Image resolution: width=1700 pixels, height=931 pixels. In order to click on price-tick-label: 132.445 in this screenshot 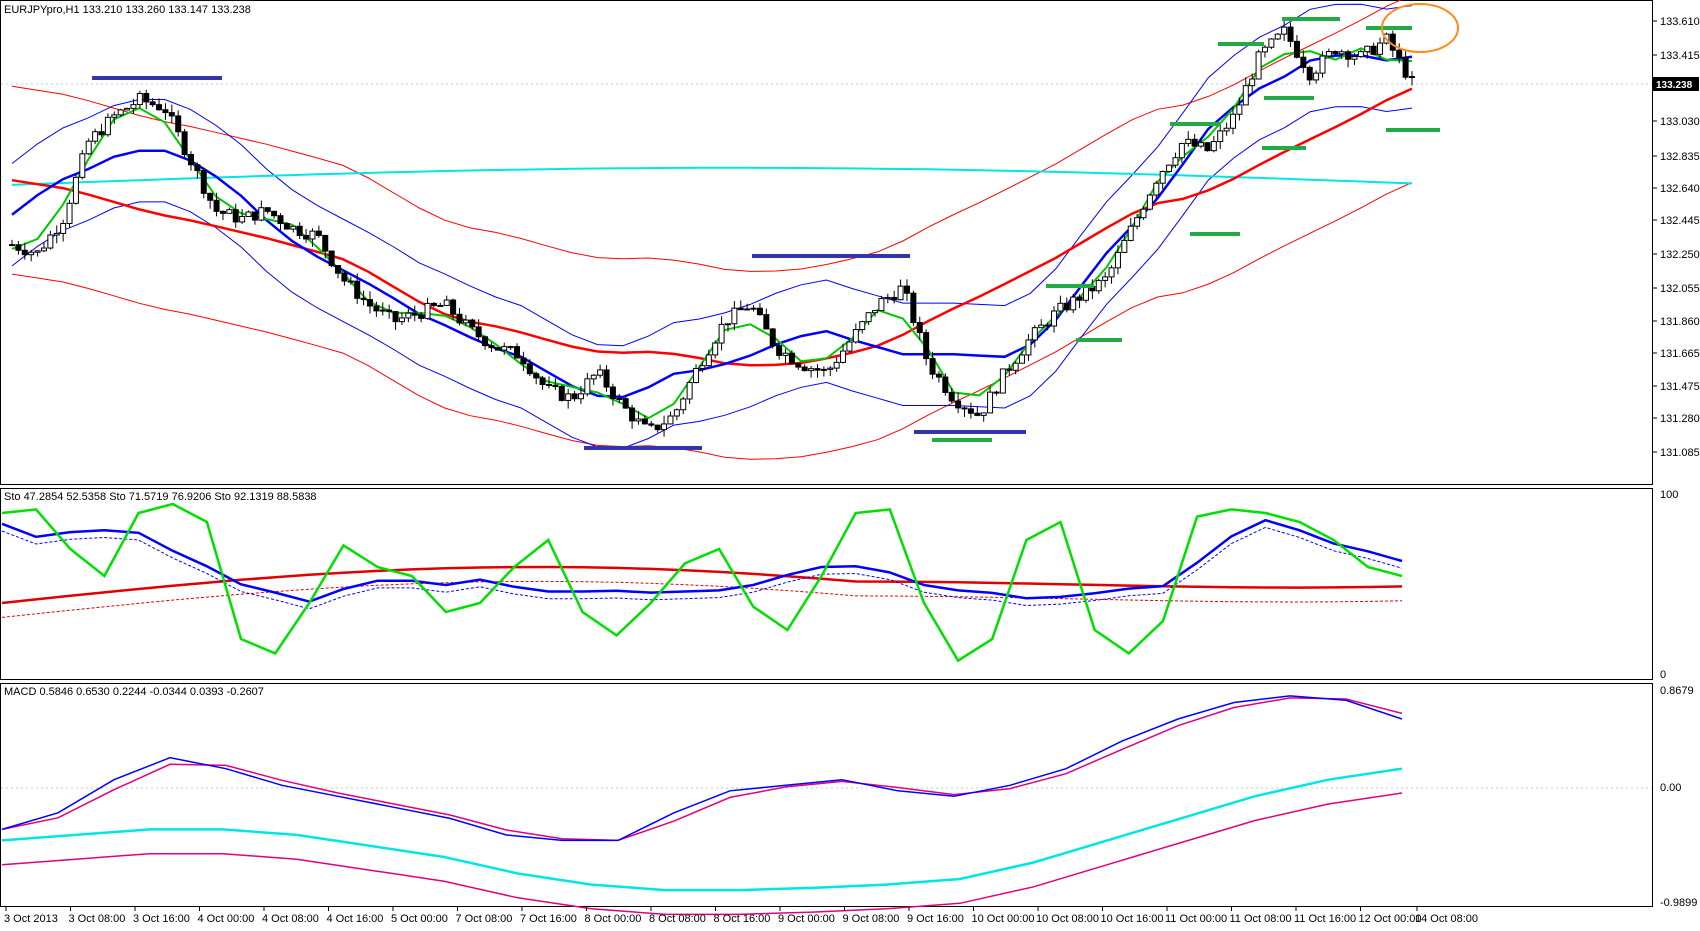, I will do `click(1680, 221)`.